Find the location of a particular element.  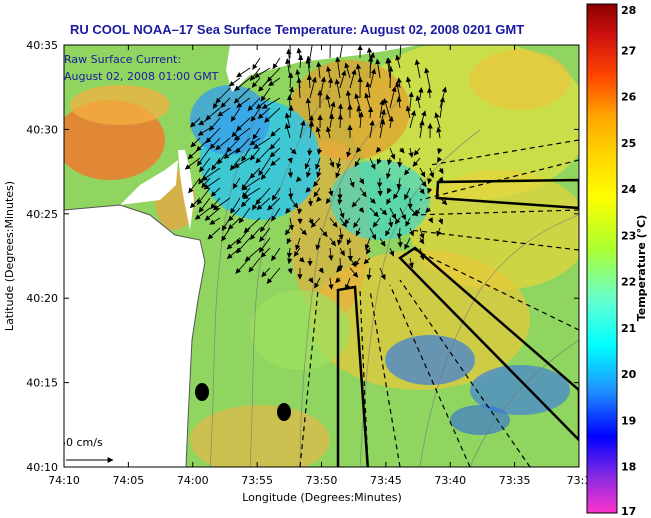

colorbar-tick-label: 17 is located at coordinates (628, 511).